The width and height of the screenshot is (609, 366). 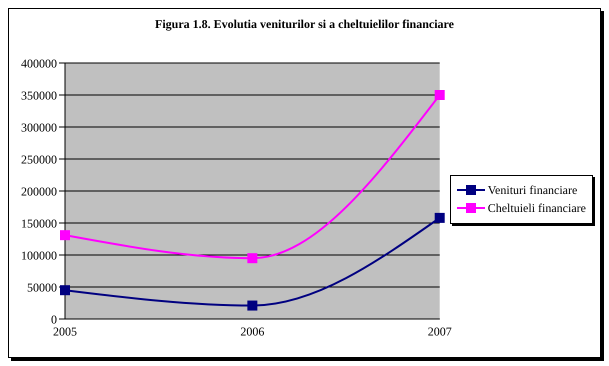 What do you see at coordinates (39, 159) in the screenshot?
I see `y-tick-label: 250000` at bounding box center [39, 159].